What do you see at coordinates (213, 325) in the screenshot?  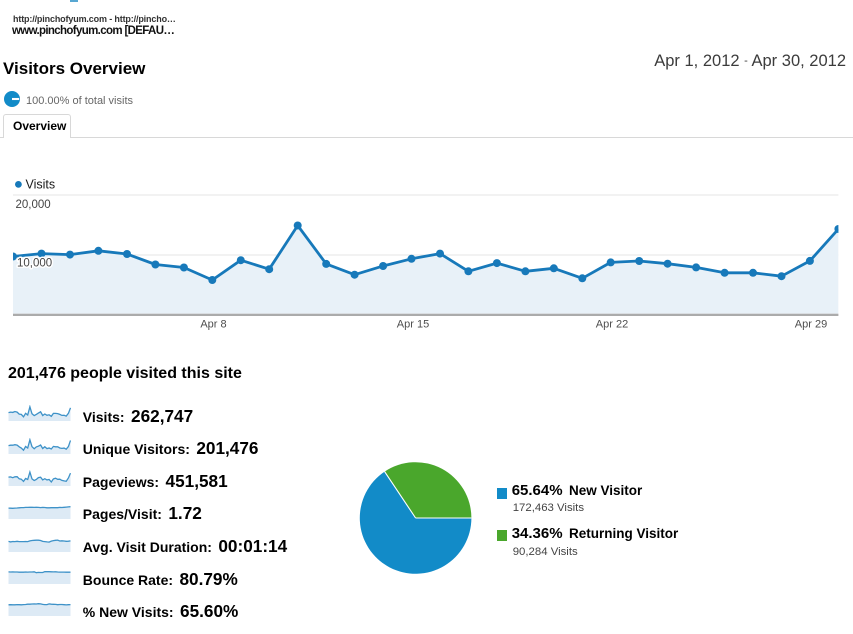 I see `svg-text: Apr 8` at bounding box center [213, 325].